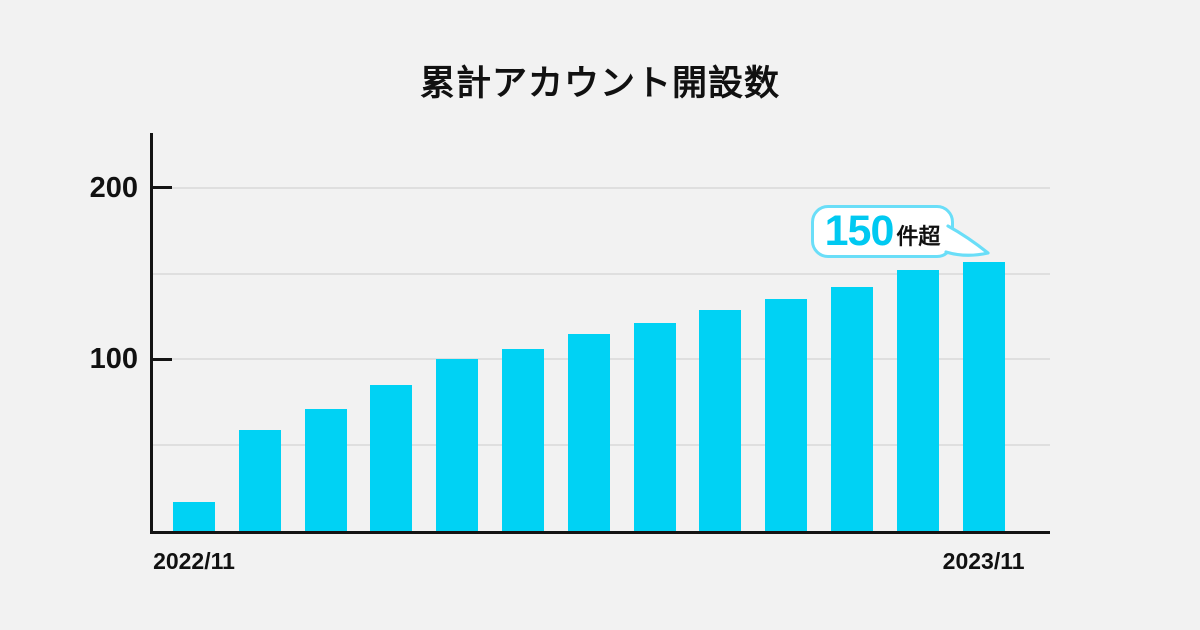  What do you see at coordinates (113, 359) in the screenshot?
I see `y-axis-label-100: 100` at bounding box center [113, 359].